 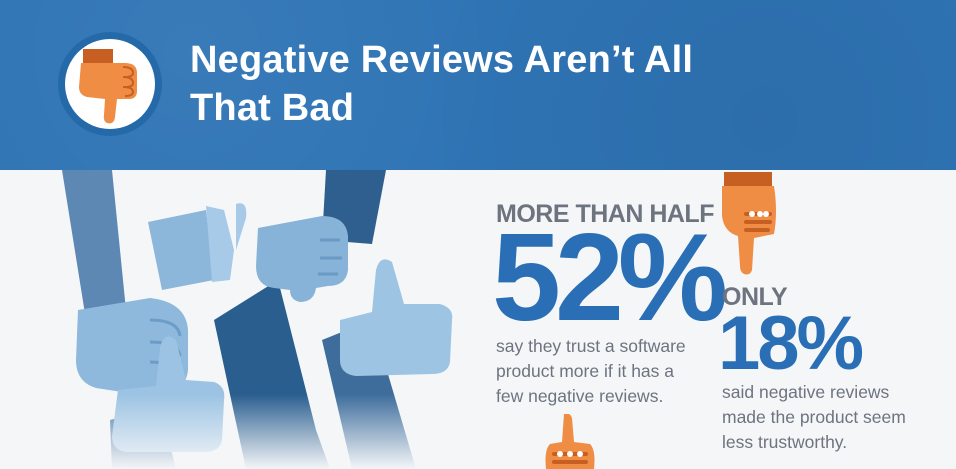 What do you see at coordinates (580, 396) in the screenshot?
I see `stat-1-desc-line: few negative reviews.` at bounding box center [580, 396].